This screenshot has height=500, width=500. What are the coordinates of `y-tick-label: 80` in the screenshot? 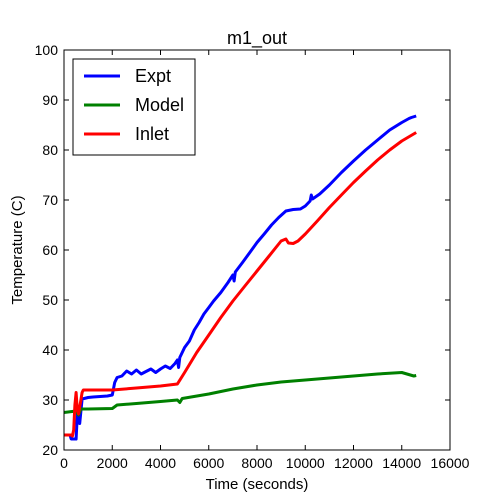 It's located at (50, 150).